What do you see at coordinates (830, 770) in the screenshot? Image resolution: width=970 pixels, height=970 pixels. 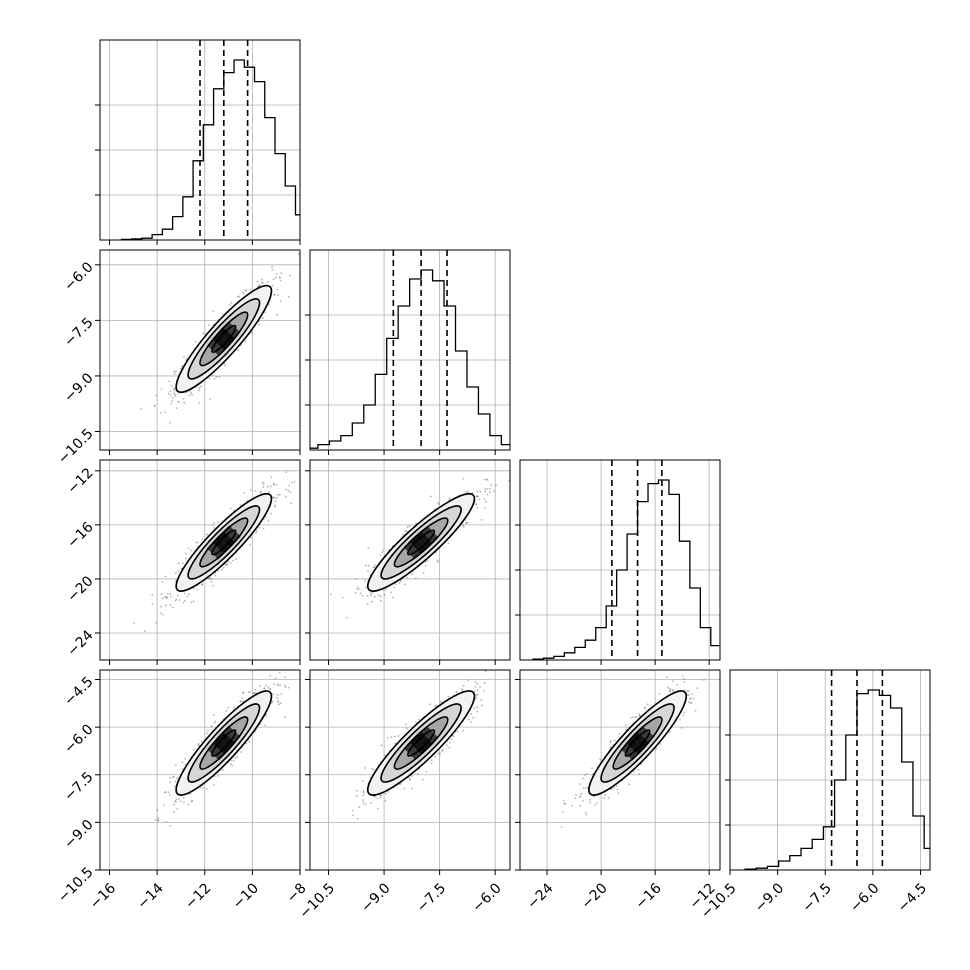 I see `axes-frame` at bounding box center [830, 770].